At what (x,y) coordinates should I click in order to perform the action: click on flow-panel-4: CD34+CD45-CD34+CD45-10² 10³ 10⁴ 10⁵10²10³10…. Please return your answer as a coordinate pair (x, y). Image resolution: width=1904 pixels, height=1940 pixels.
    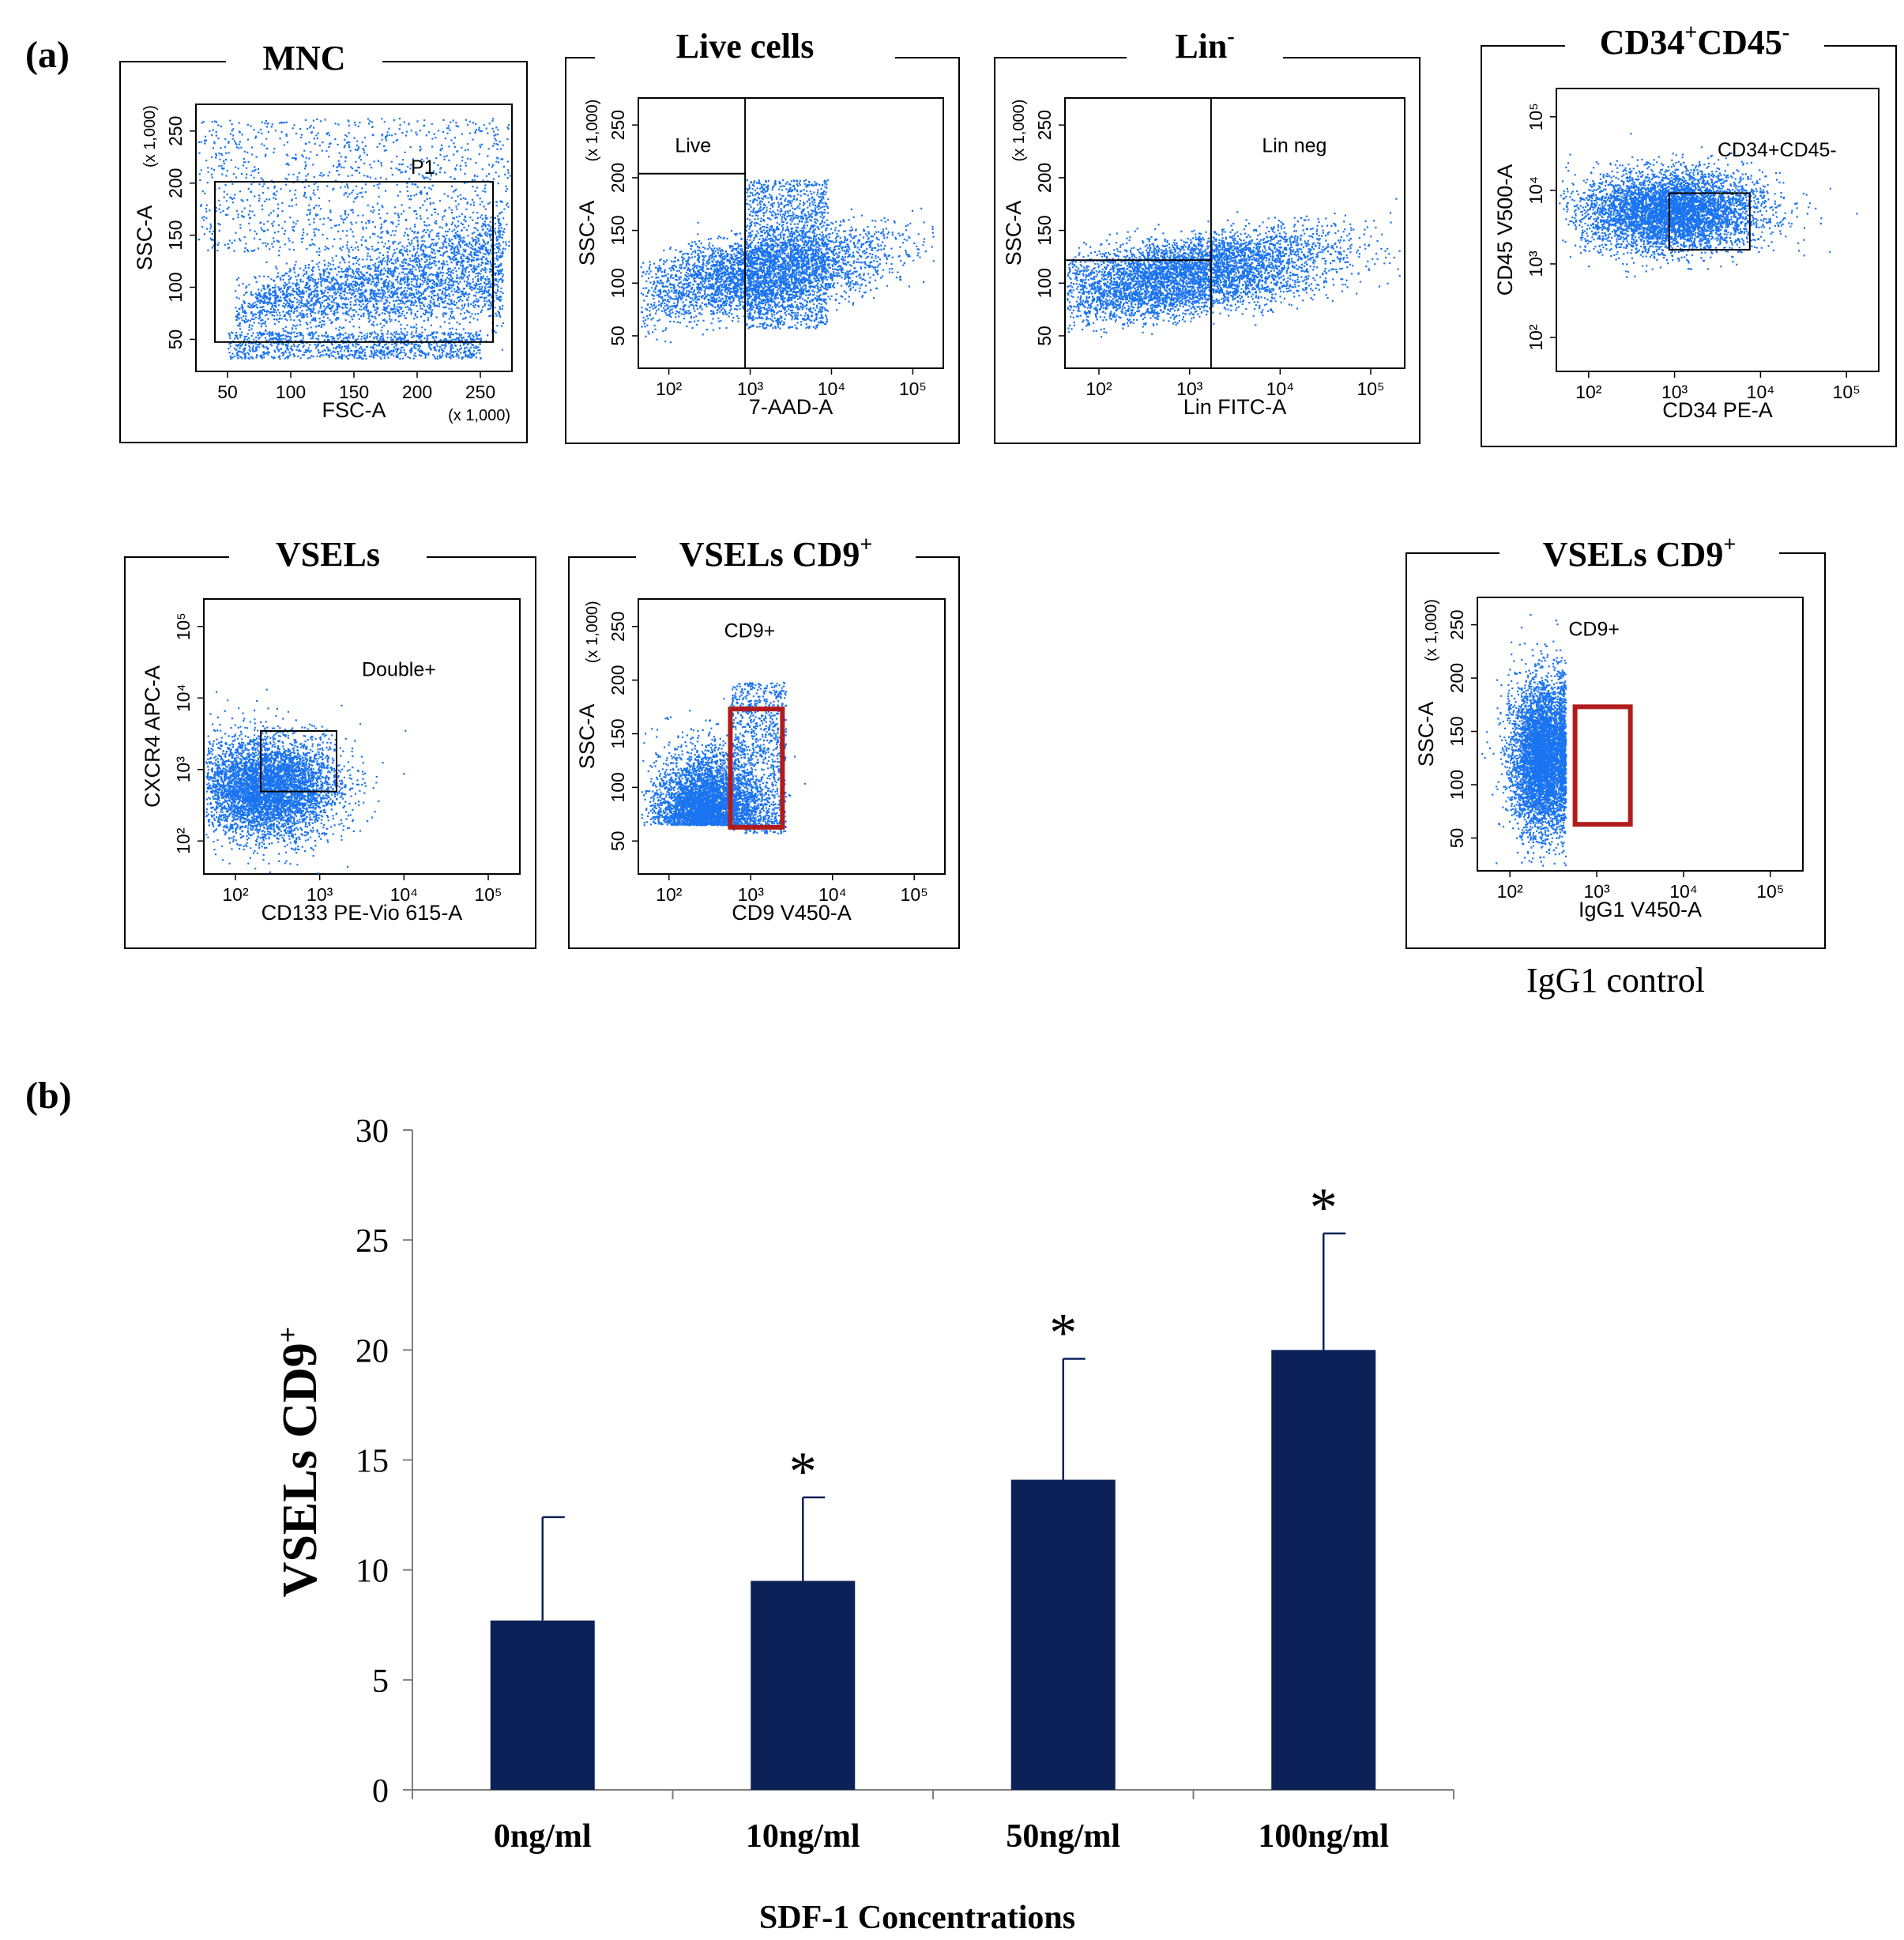
    Looking at the image, I should click on (1689, 234).